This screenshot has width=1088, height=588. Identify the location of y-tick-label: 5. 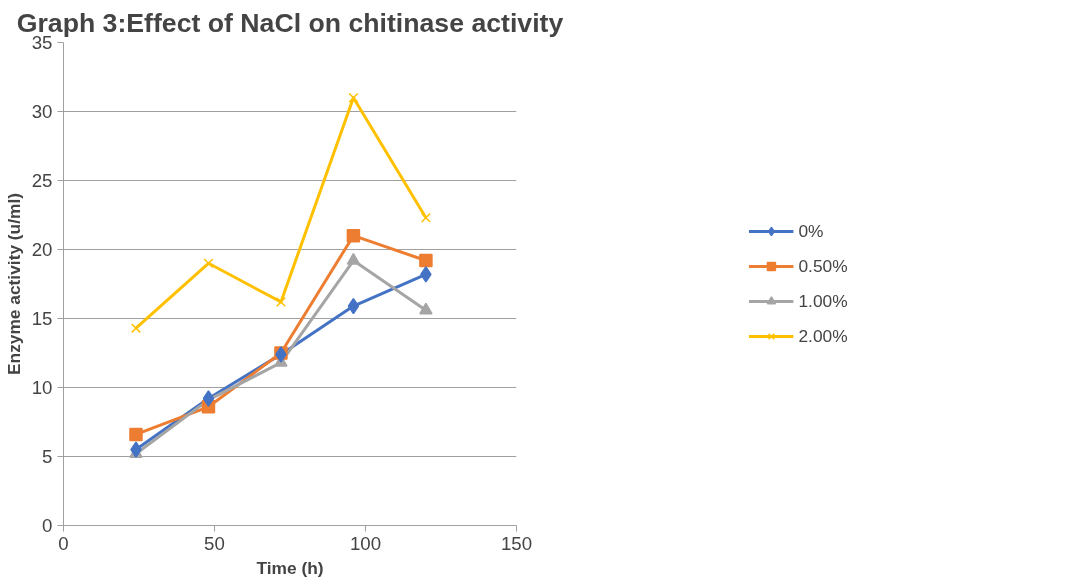
(47, 456).